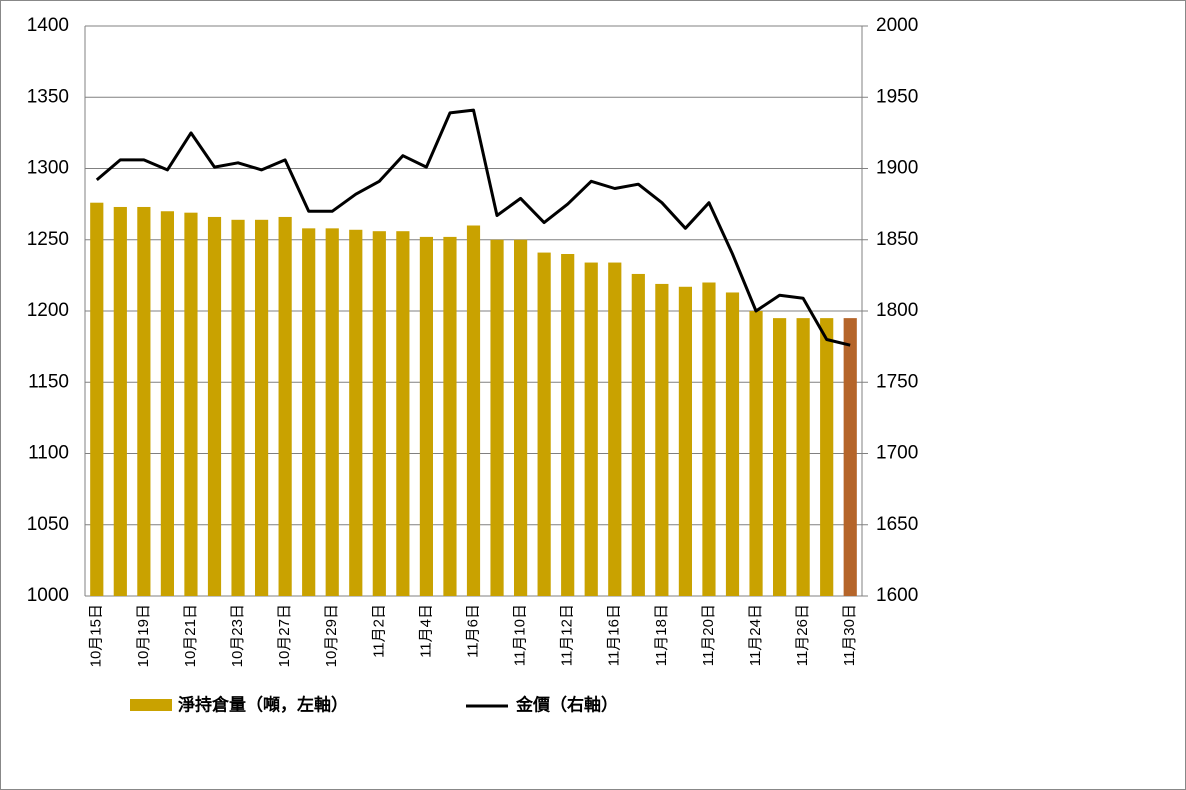 Image resolution: width=1186 pixels, height=790 pixels. Describe the element at coordinates (48, 96) in the screenshot. I see `y-tick-label: 1350` at that location.